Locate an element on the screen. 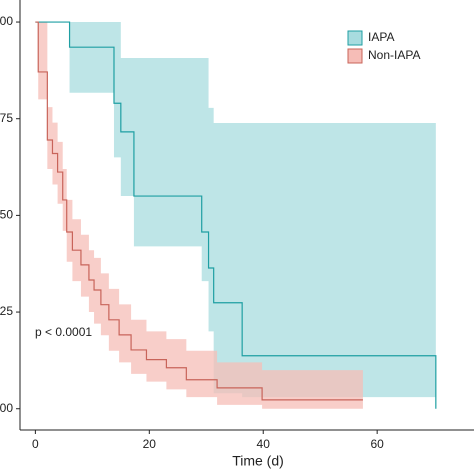 The image size is (474, 474). y-tick-label: 0.50 is located at coordinates (6, 215).